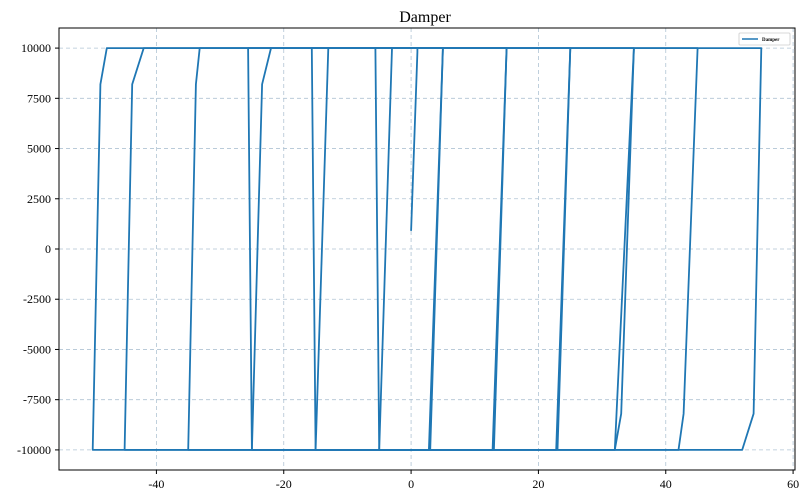  I want to click on x-tick-label: 0, so click(411, 484).